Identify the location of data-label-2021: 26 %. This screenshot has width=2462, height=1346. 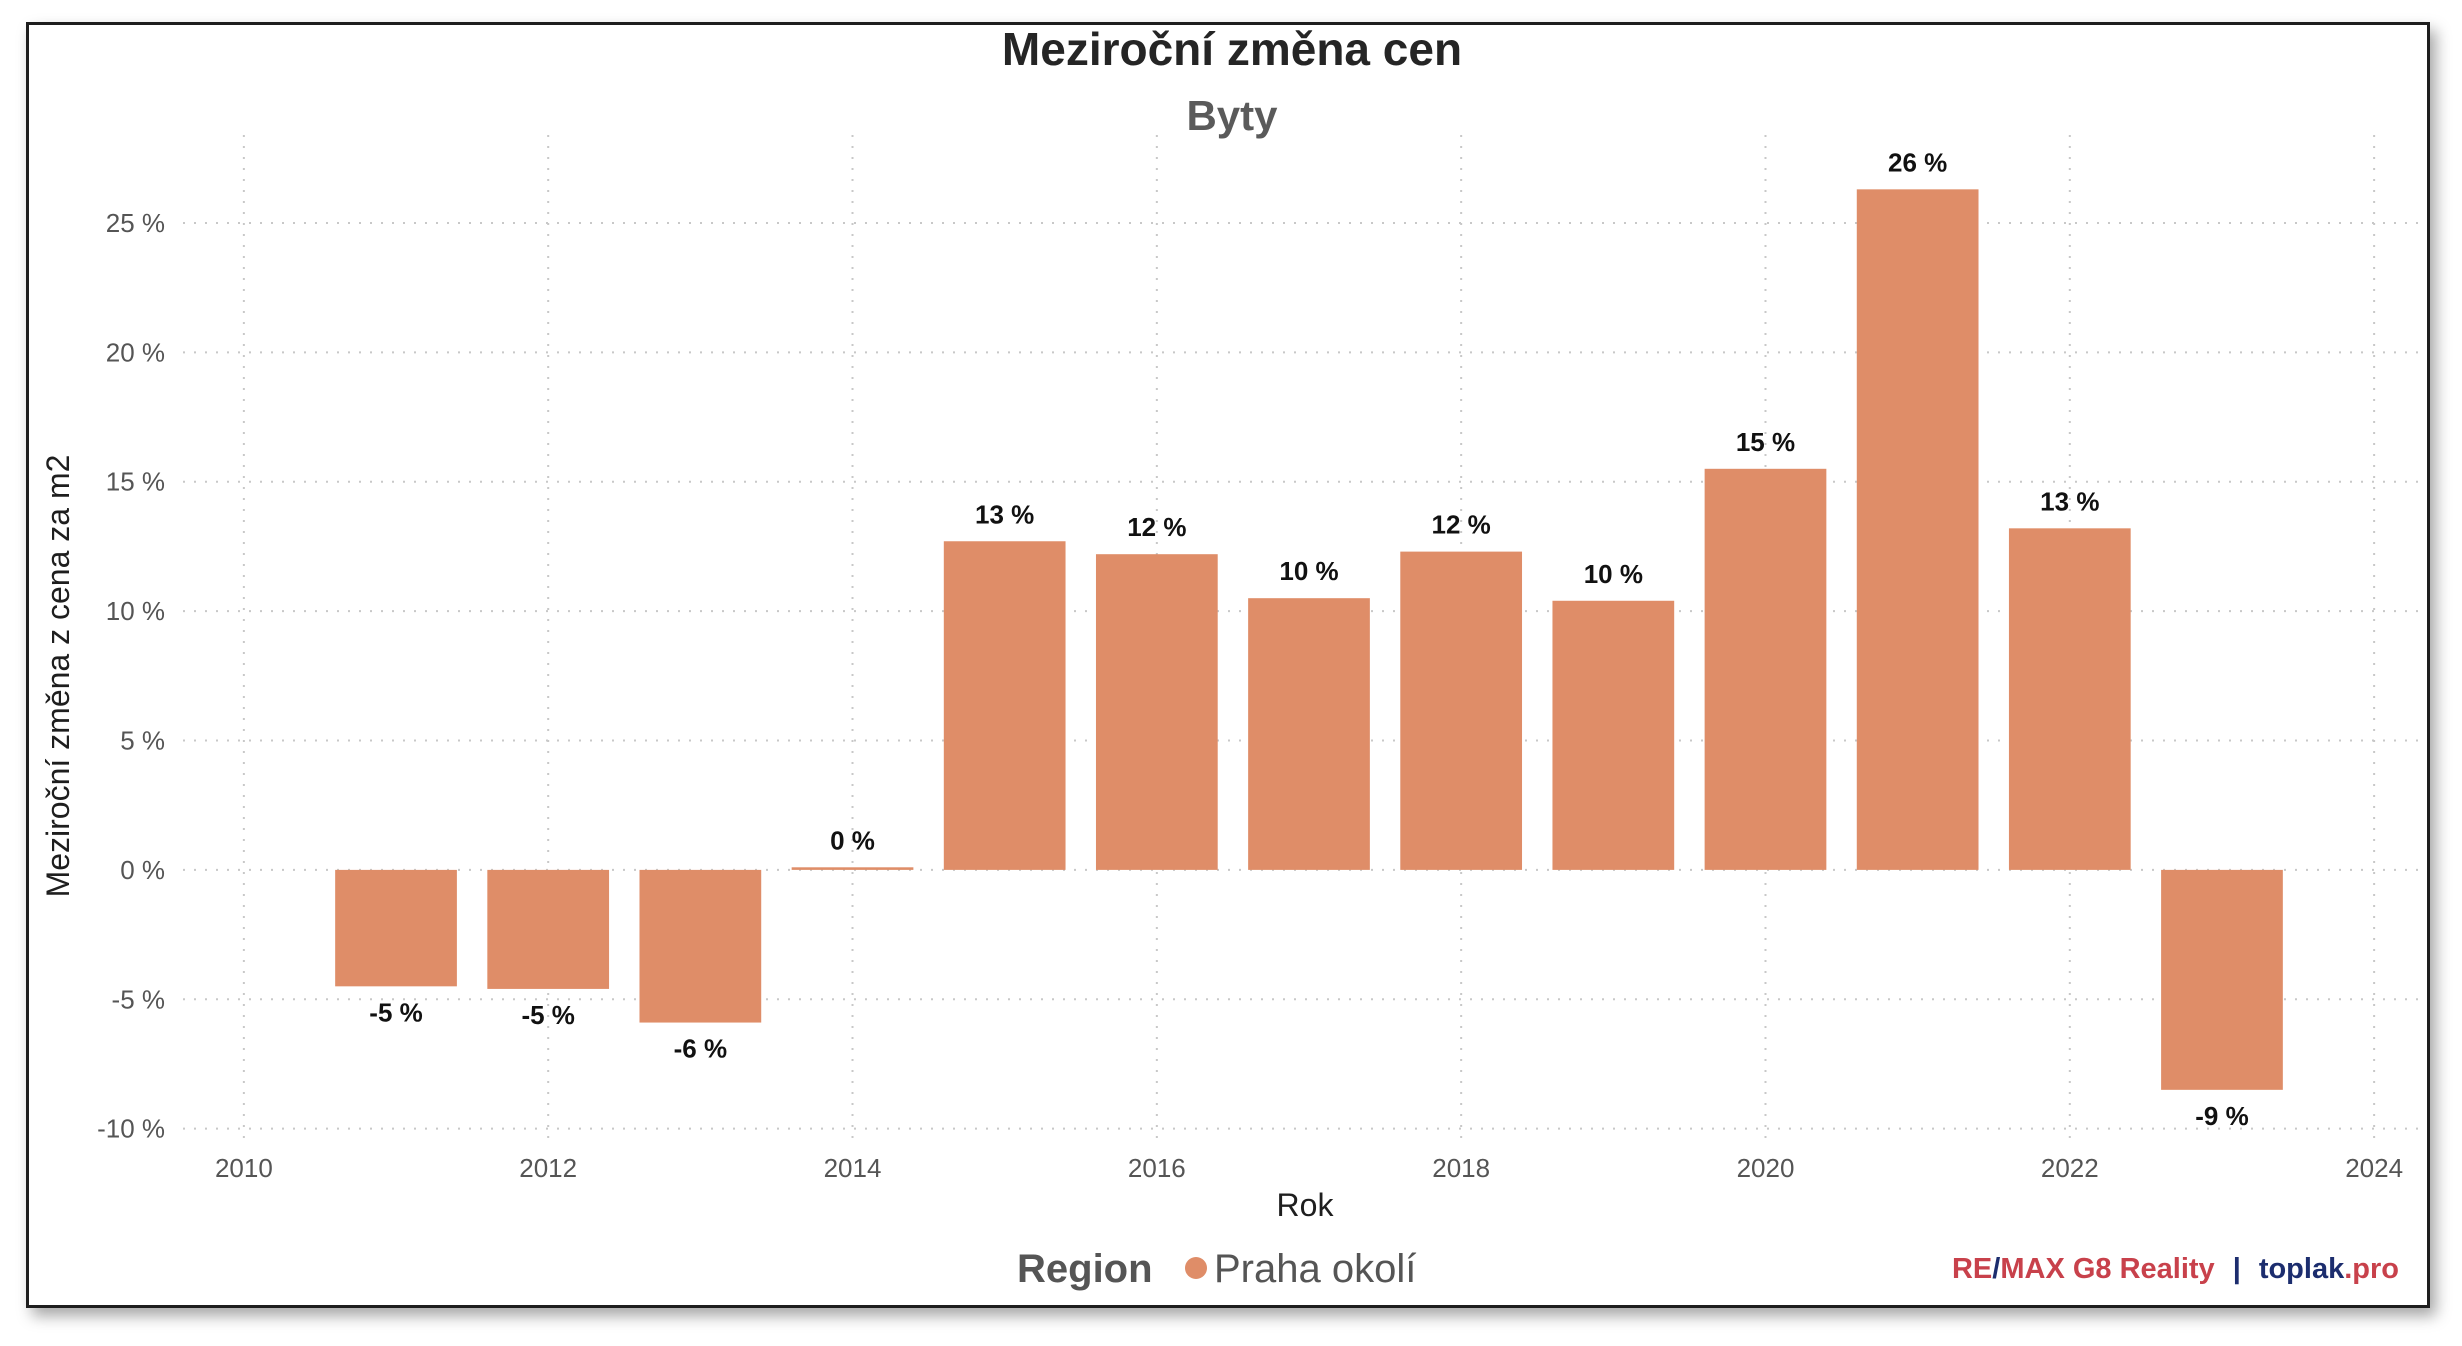
(1917, 162).